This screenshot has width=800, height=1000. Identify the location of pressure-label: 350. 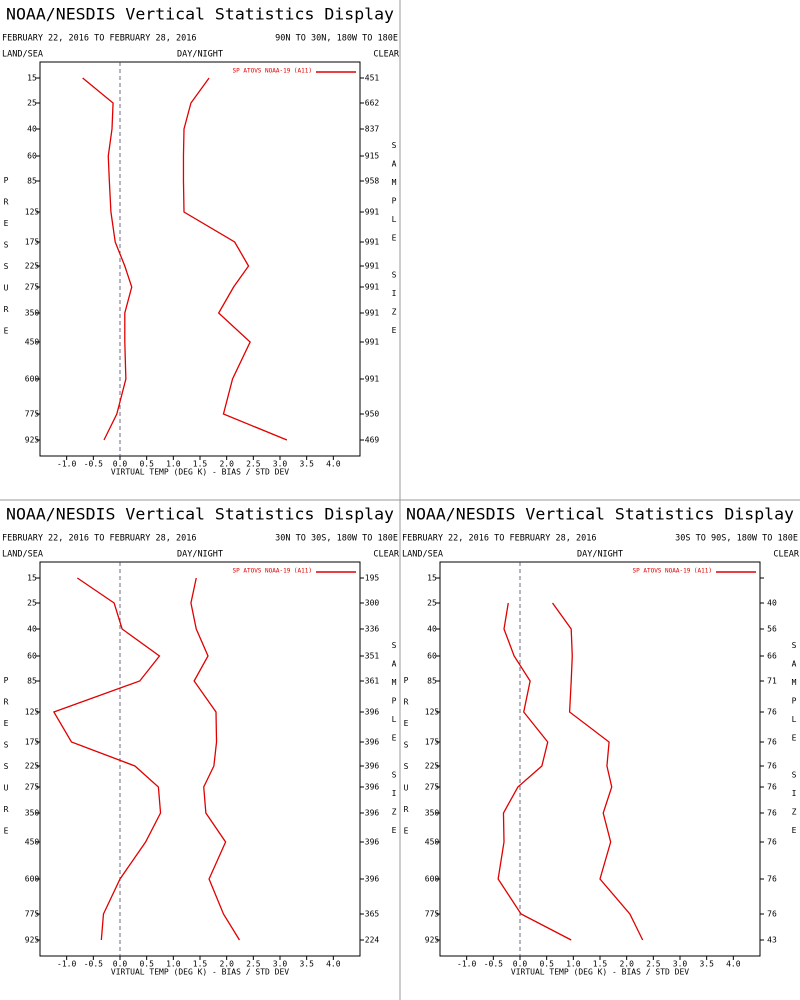
(32, 313).